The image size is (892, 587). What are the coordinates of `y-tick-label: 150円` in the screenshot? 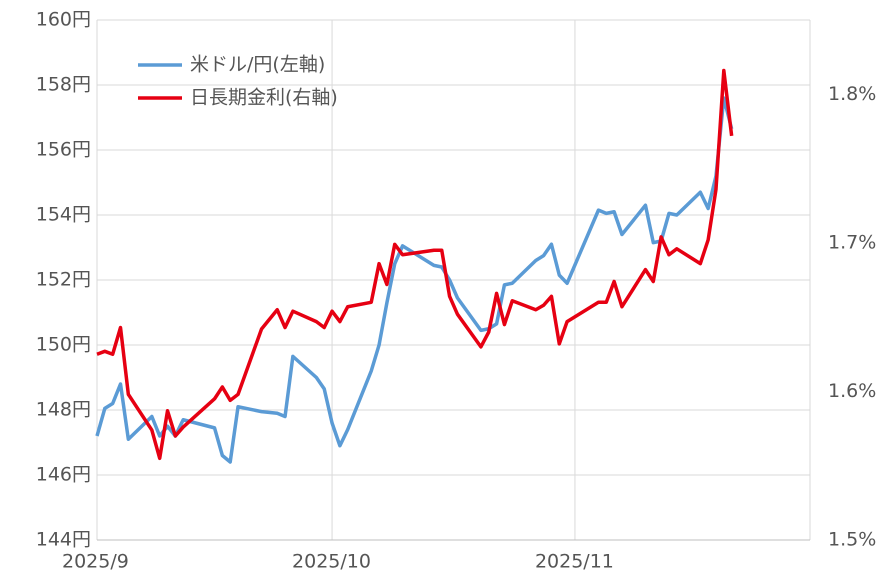 It's located at (63, 345).